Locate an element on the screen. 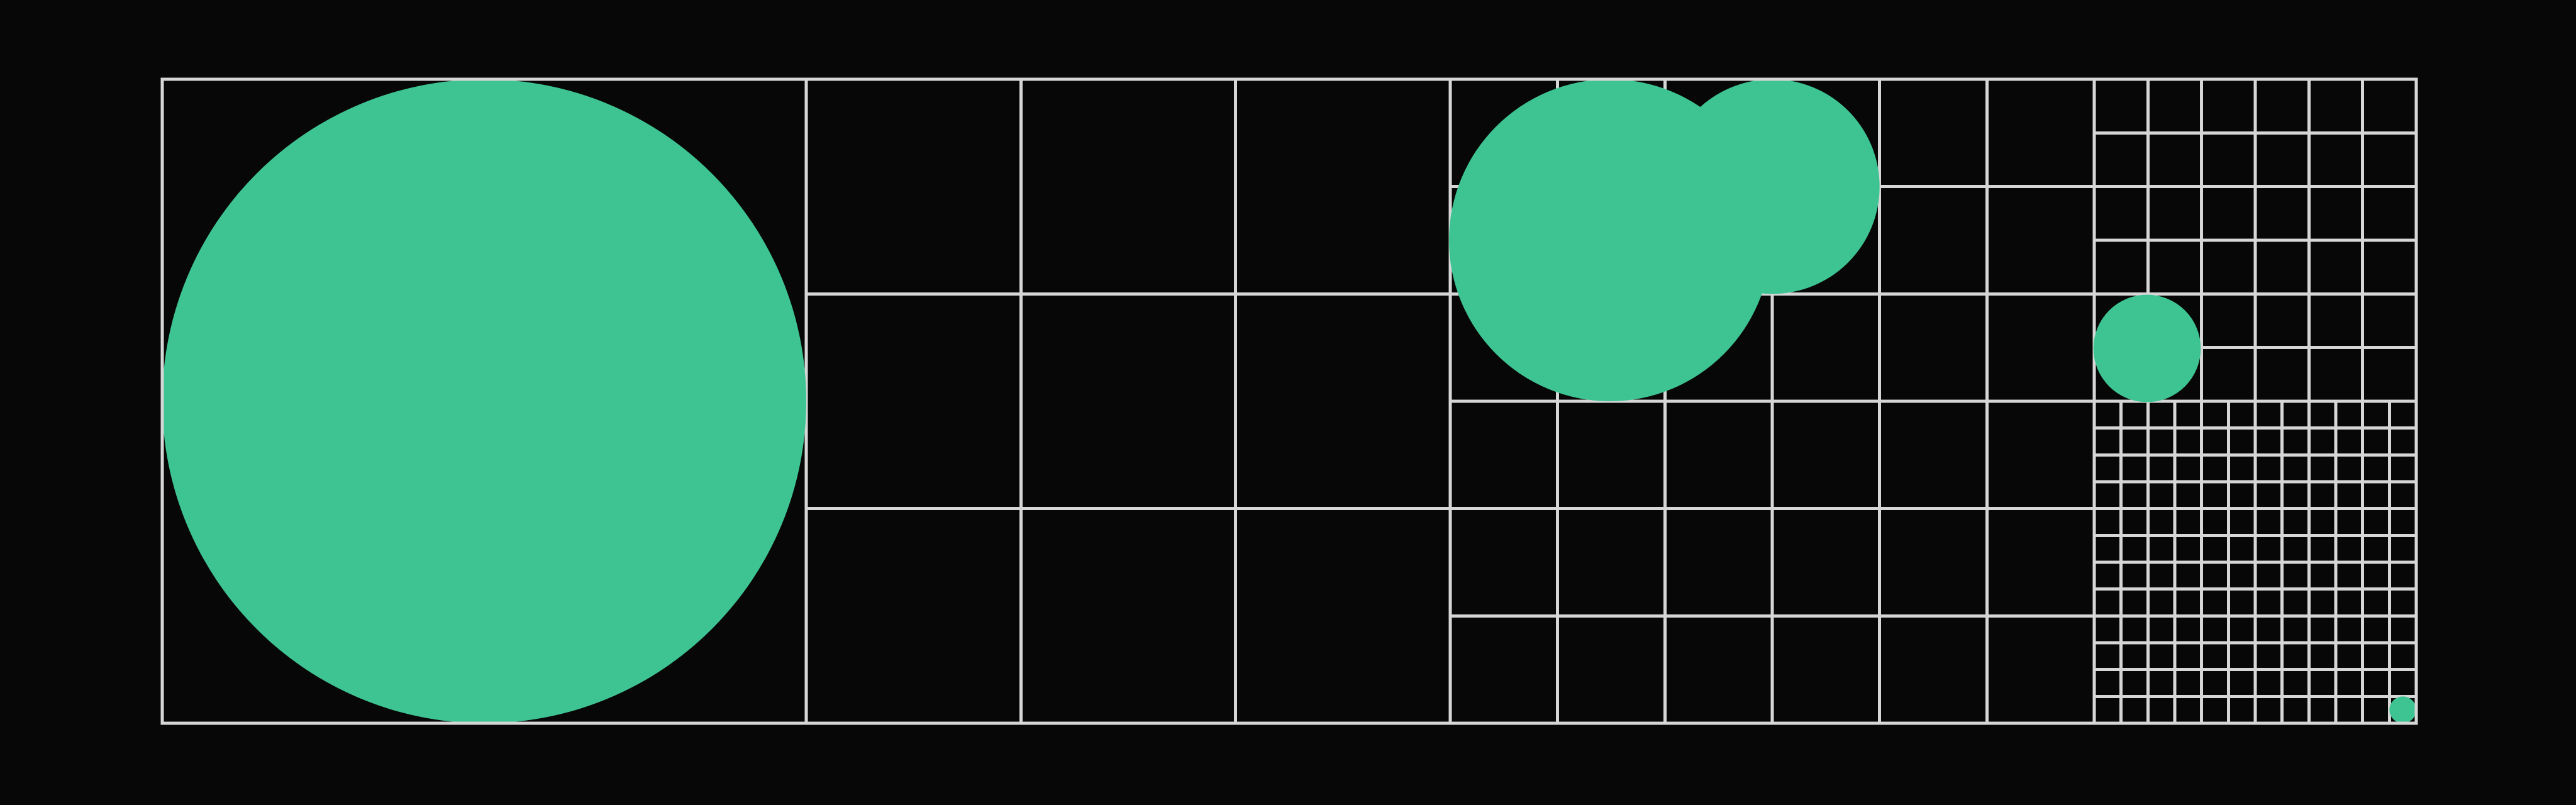 The width and height of the screenshot is (2576, 805). circle-small is located at coordinates (2147, 348).